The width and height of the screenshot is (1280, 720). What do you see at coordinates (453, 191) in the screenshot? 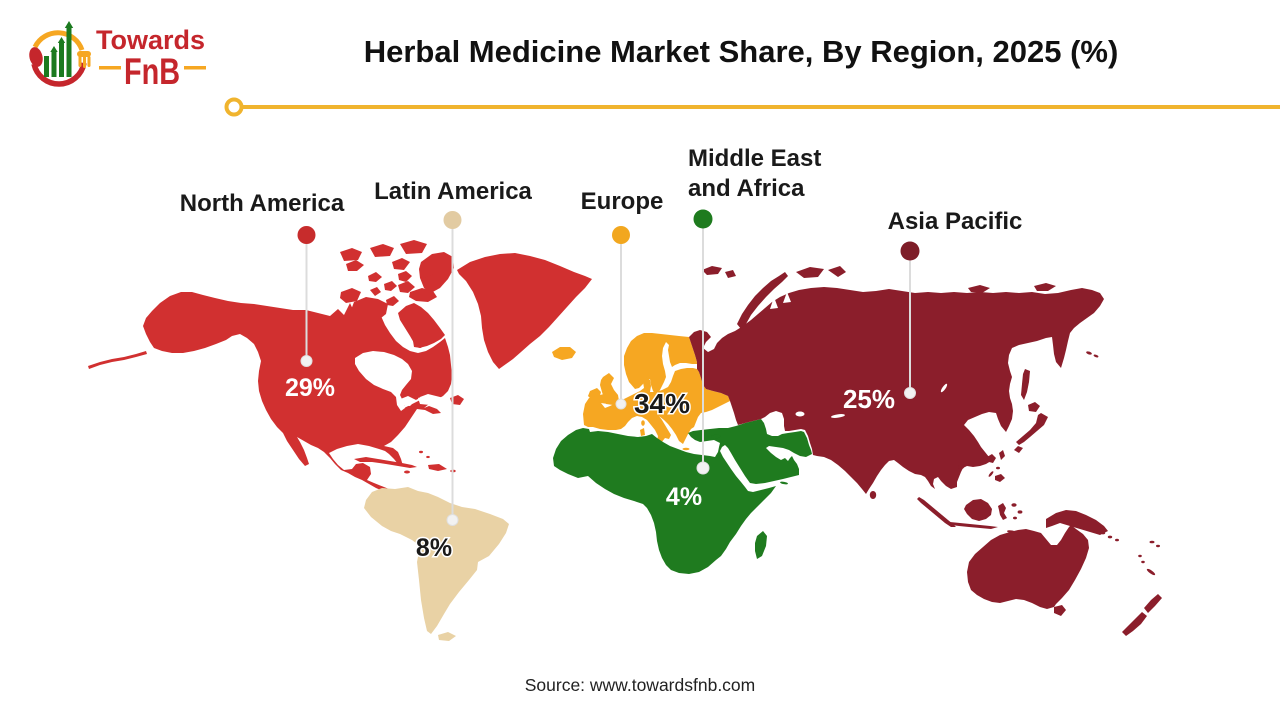
I see `svg-text: Latin America` at bounding box center [453, 191].